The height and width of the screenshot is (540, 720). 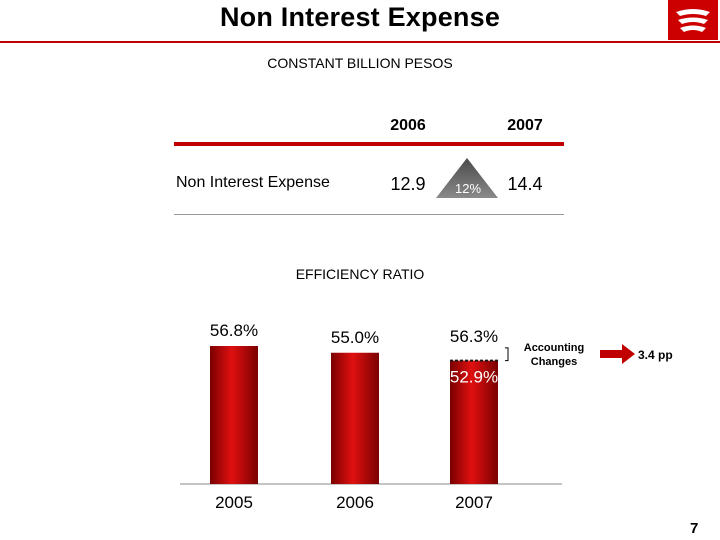 I want to click on bar-value-label-2007: 56.3%, so click(x=474, y=336).